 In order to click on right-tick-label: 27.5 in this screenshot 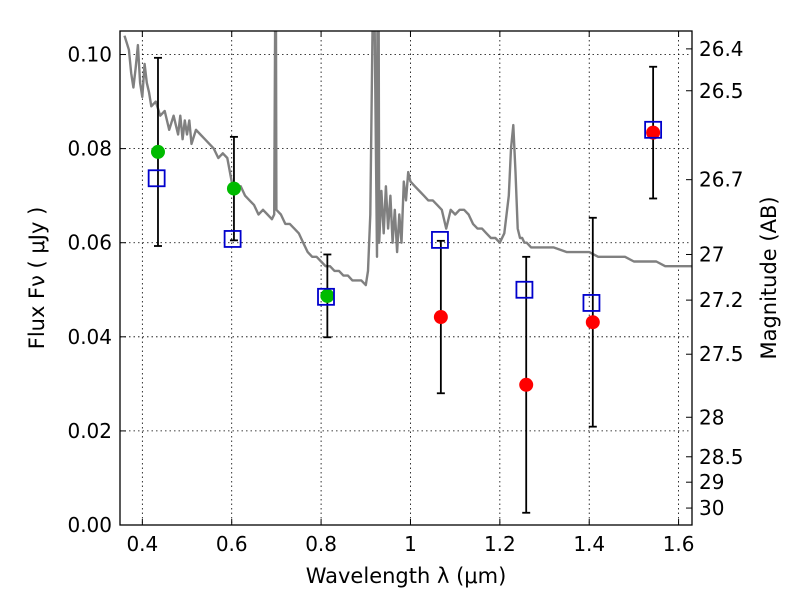, I will do `click(721, 354)`.